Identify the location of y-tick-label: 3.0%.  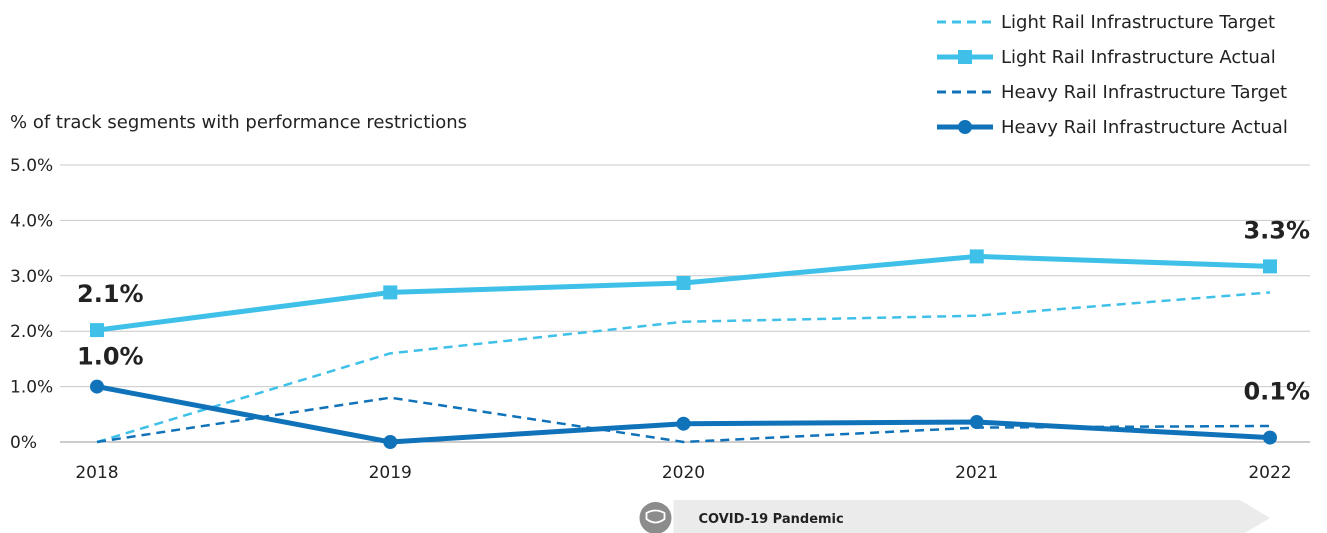
(31, 277).